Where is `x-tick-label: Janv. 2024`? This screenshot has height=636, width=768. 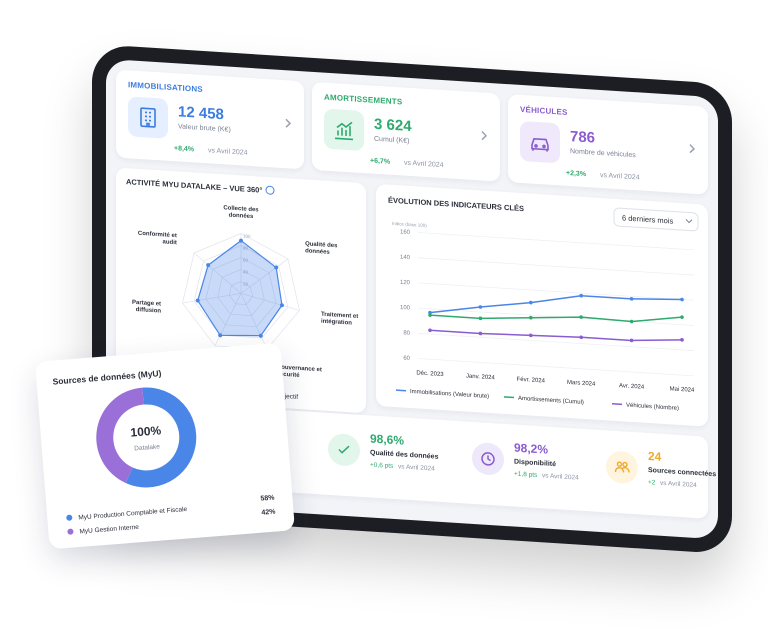
x-tick-label: Janv. 2024 is located at coordinates (481, 378).